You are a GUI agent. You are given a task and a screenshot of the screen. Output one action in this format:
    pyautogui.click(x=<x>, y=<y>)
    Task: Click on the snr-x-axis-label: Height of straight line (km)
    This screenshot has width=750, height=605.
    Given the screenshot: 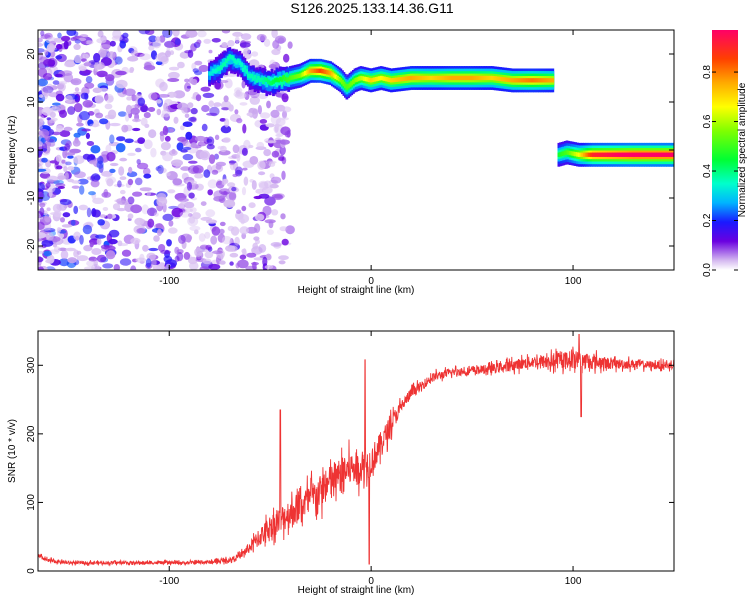 What is the action you would take?
    pyautogui.click(x=356, y=590)
    